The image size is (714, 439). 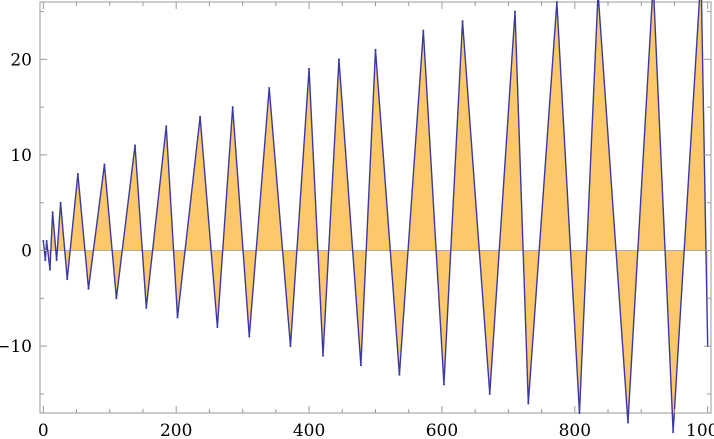 What do you see at coordinates (442, 430) in the screenshot?
I see `tick-label: 600` at bounding box center [442, 430].